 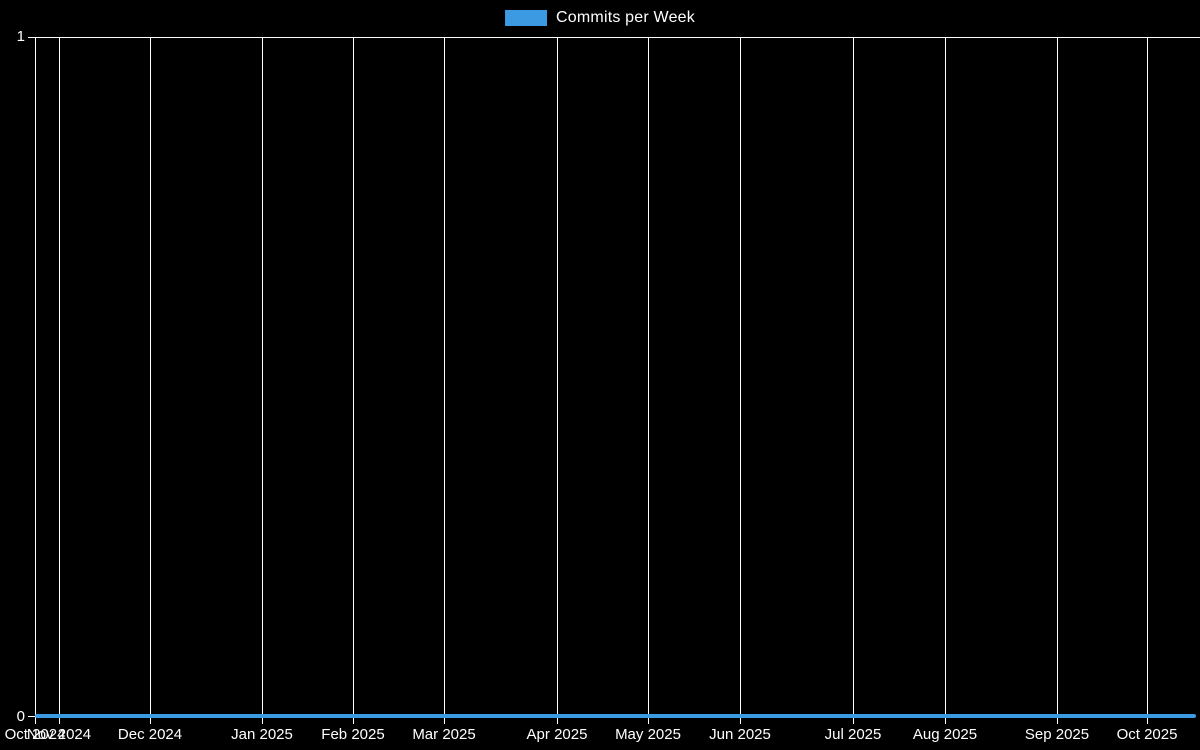 What do you see at coordinates (557, 734) in the screenshot?
I see `x-axis-tick-label: Apr 2025` at bounding box center [557, 734].